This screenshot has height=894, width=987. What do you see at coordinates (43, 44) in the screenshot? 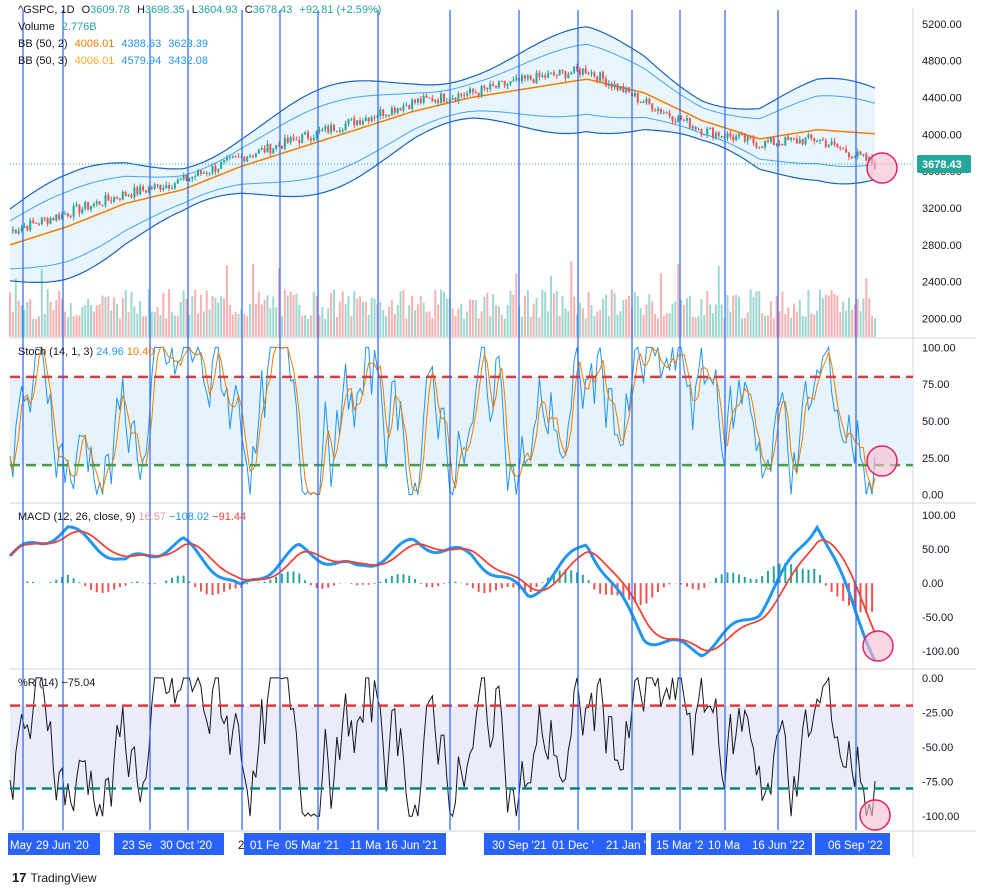
I see `bb1-label: BB (50, 2)` at bounding box center [43, 44].